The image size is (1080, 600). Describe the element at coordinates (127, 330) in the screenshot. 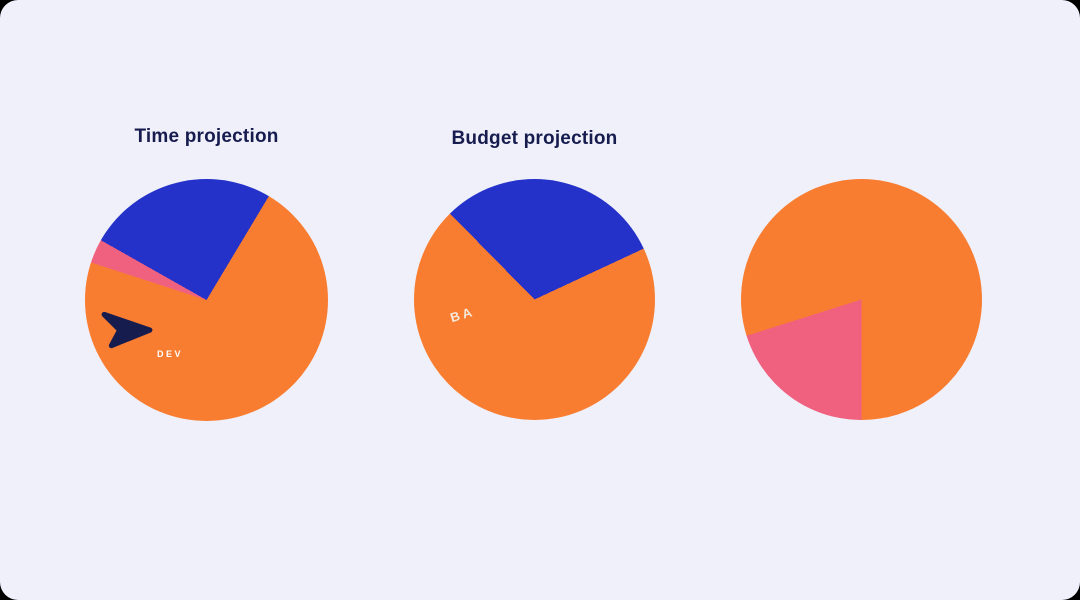

I see `cursor-arrow-icon` at that location.